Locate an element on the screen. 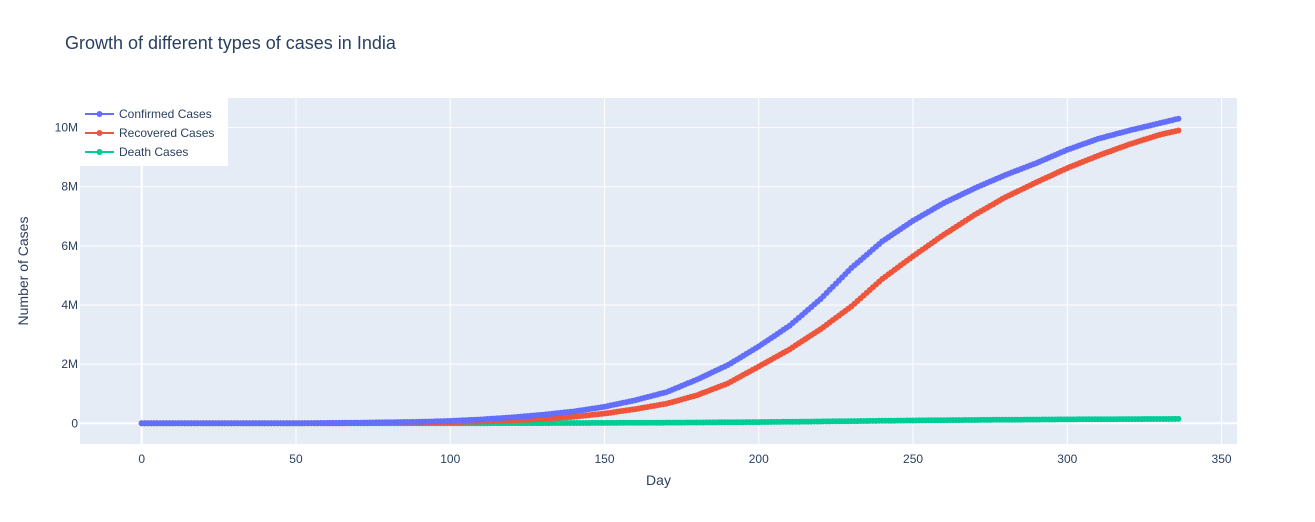 The image size is (1315, 522). y-tick-label: 4M is located at coordinates (69, 305).